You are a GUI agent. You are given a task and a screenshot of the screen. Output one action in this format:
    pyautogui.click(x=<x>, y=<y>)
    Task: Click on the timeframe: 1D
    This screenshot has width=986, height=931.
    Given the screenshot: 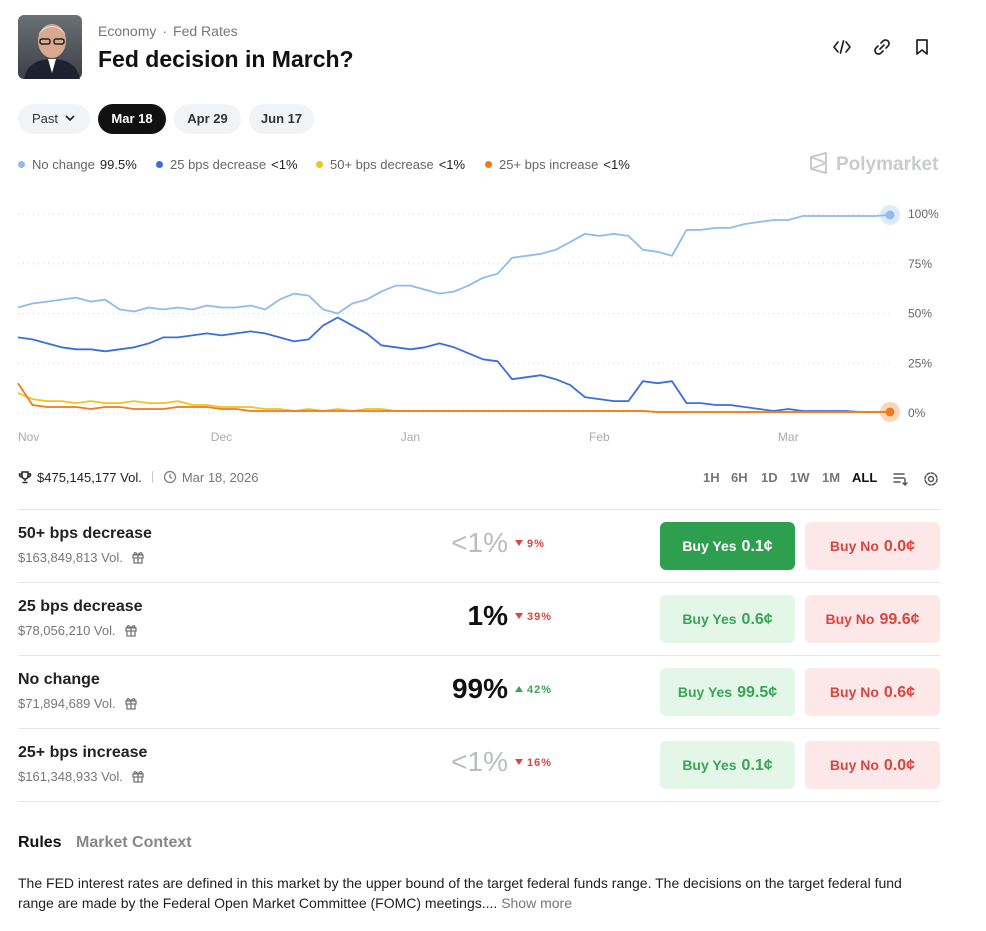 What is the action you would take?
    pyautogui.click(x=769, y=477)
    